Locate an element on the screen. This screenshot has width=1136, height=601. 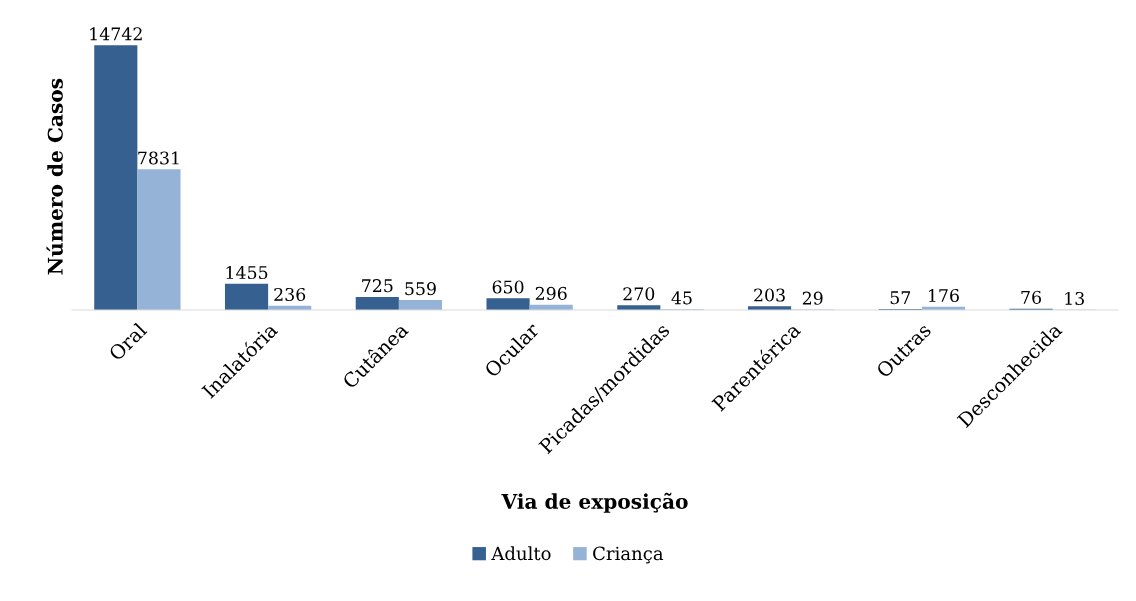
data-label: 650 is located at coordinates (508, 287).